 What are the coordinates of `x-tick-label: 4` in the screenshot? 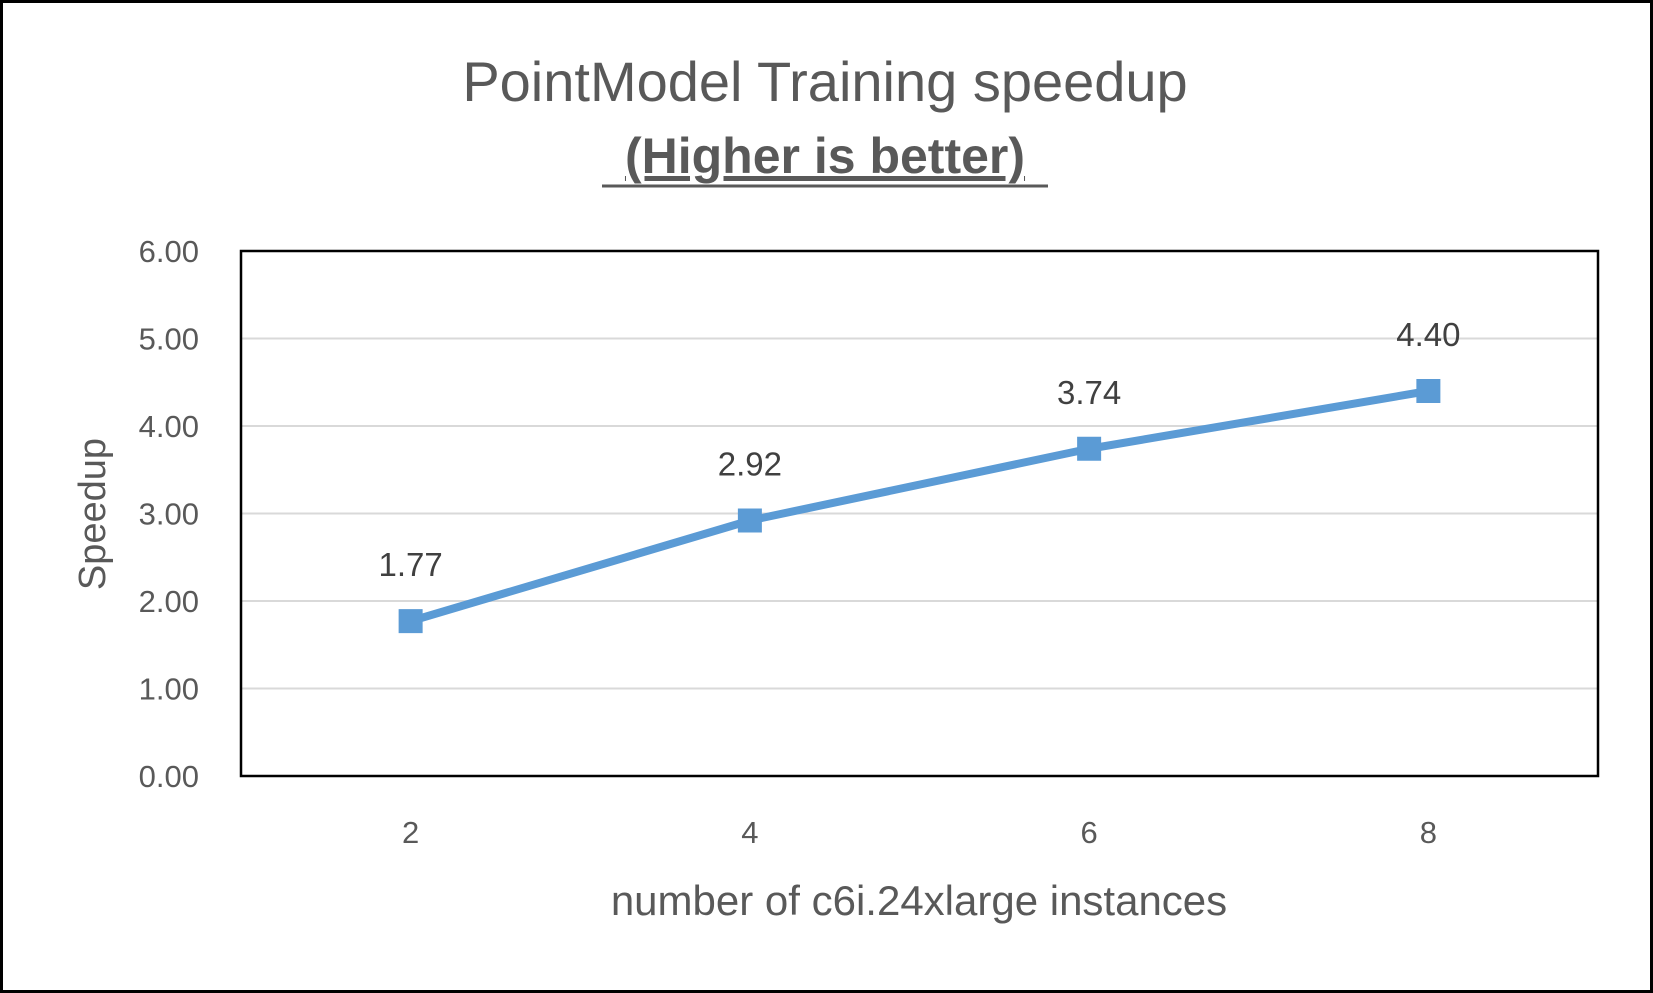 It's located at (749, 832).